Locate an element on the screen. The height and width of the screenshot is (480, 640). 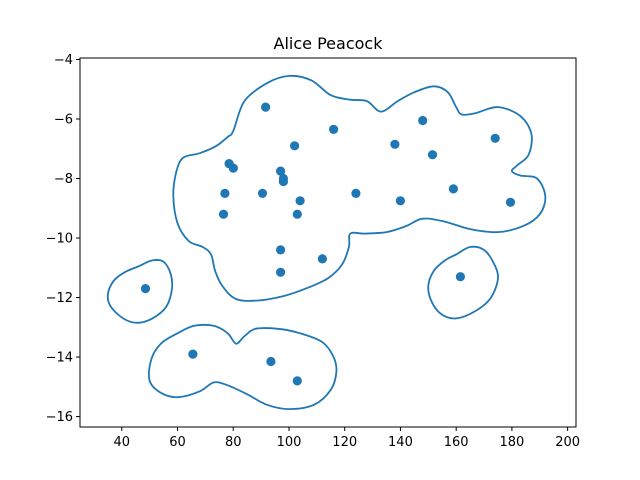
x-tick-label-40: 40 is located at coordinates (122, 442).